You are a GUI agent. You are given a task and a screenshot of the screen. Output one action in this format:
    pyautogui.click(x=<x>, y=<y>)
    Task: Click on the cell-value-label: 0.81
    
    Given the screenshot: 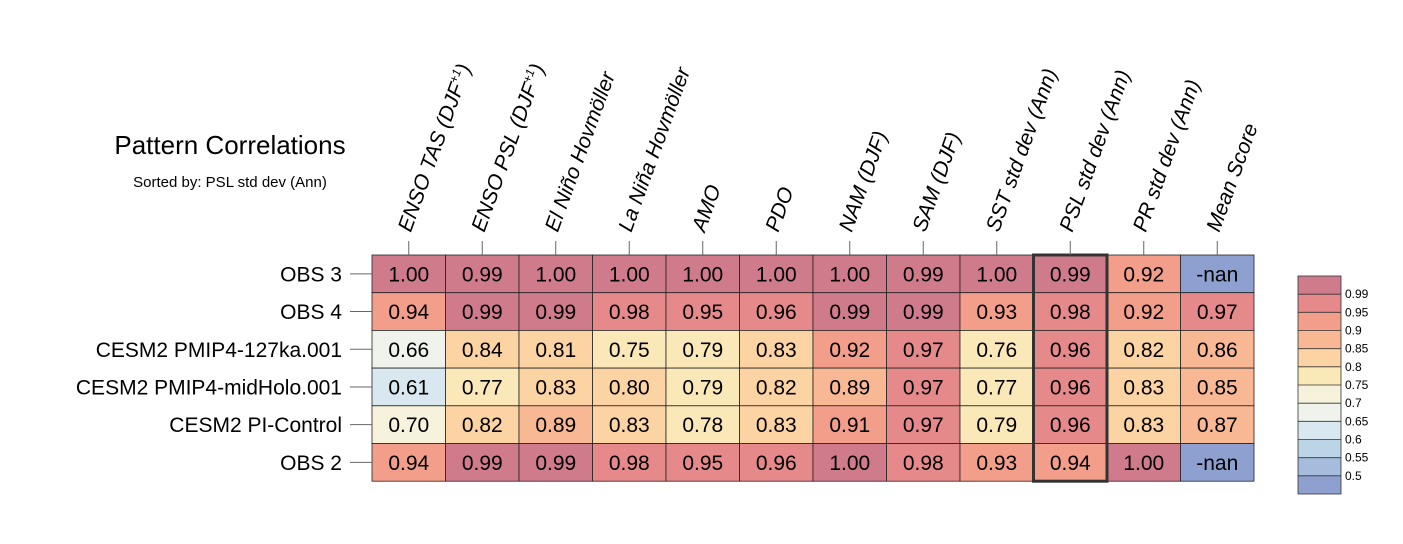 What is the action you would take?
    pyautogui.click(x=555, y=350)
    